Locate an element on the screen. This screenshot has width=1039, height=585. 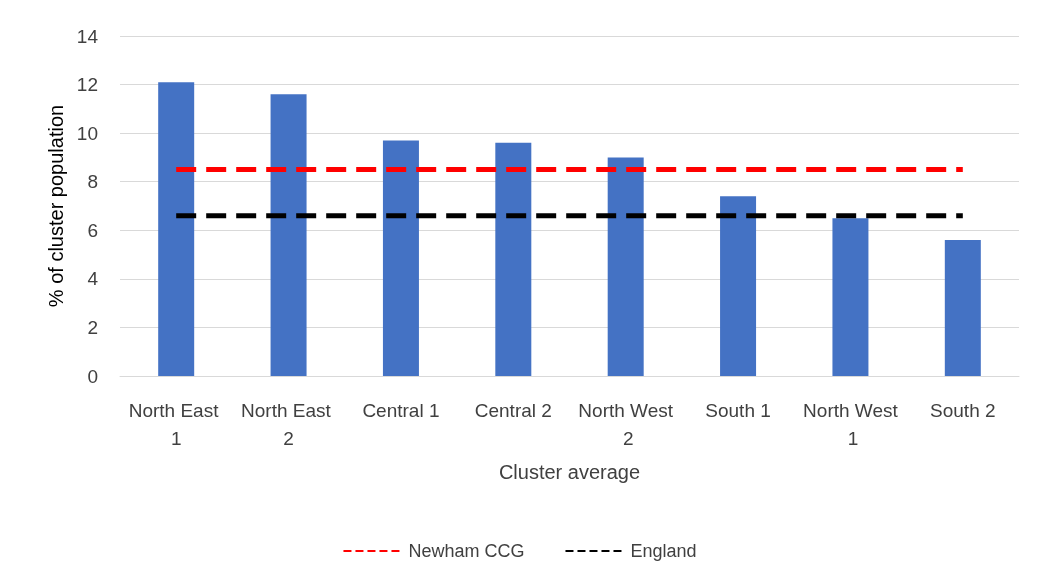
x-tick-label: Central 2 is located at coordinates (513, 410).